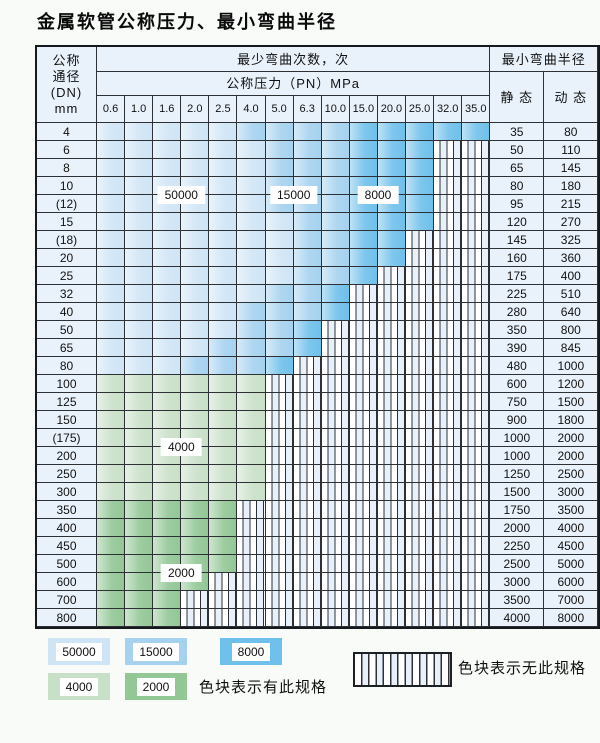 The width and height of the screenshot is (600, 743). Describe the element at coordinates (67, 456) in the screenshot. I see `dn-cell: 200` at that location.